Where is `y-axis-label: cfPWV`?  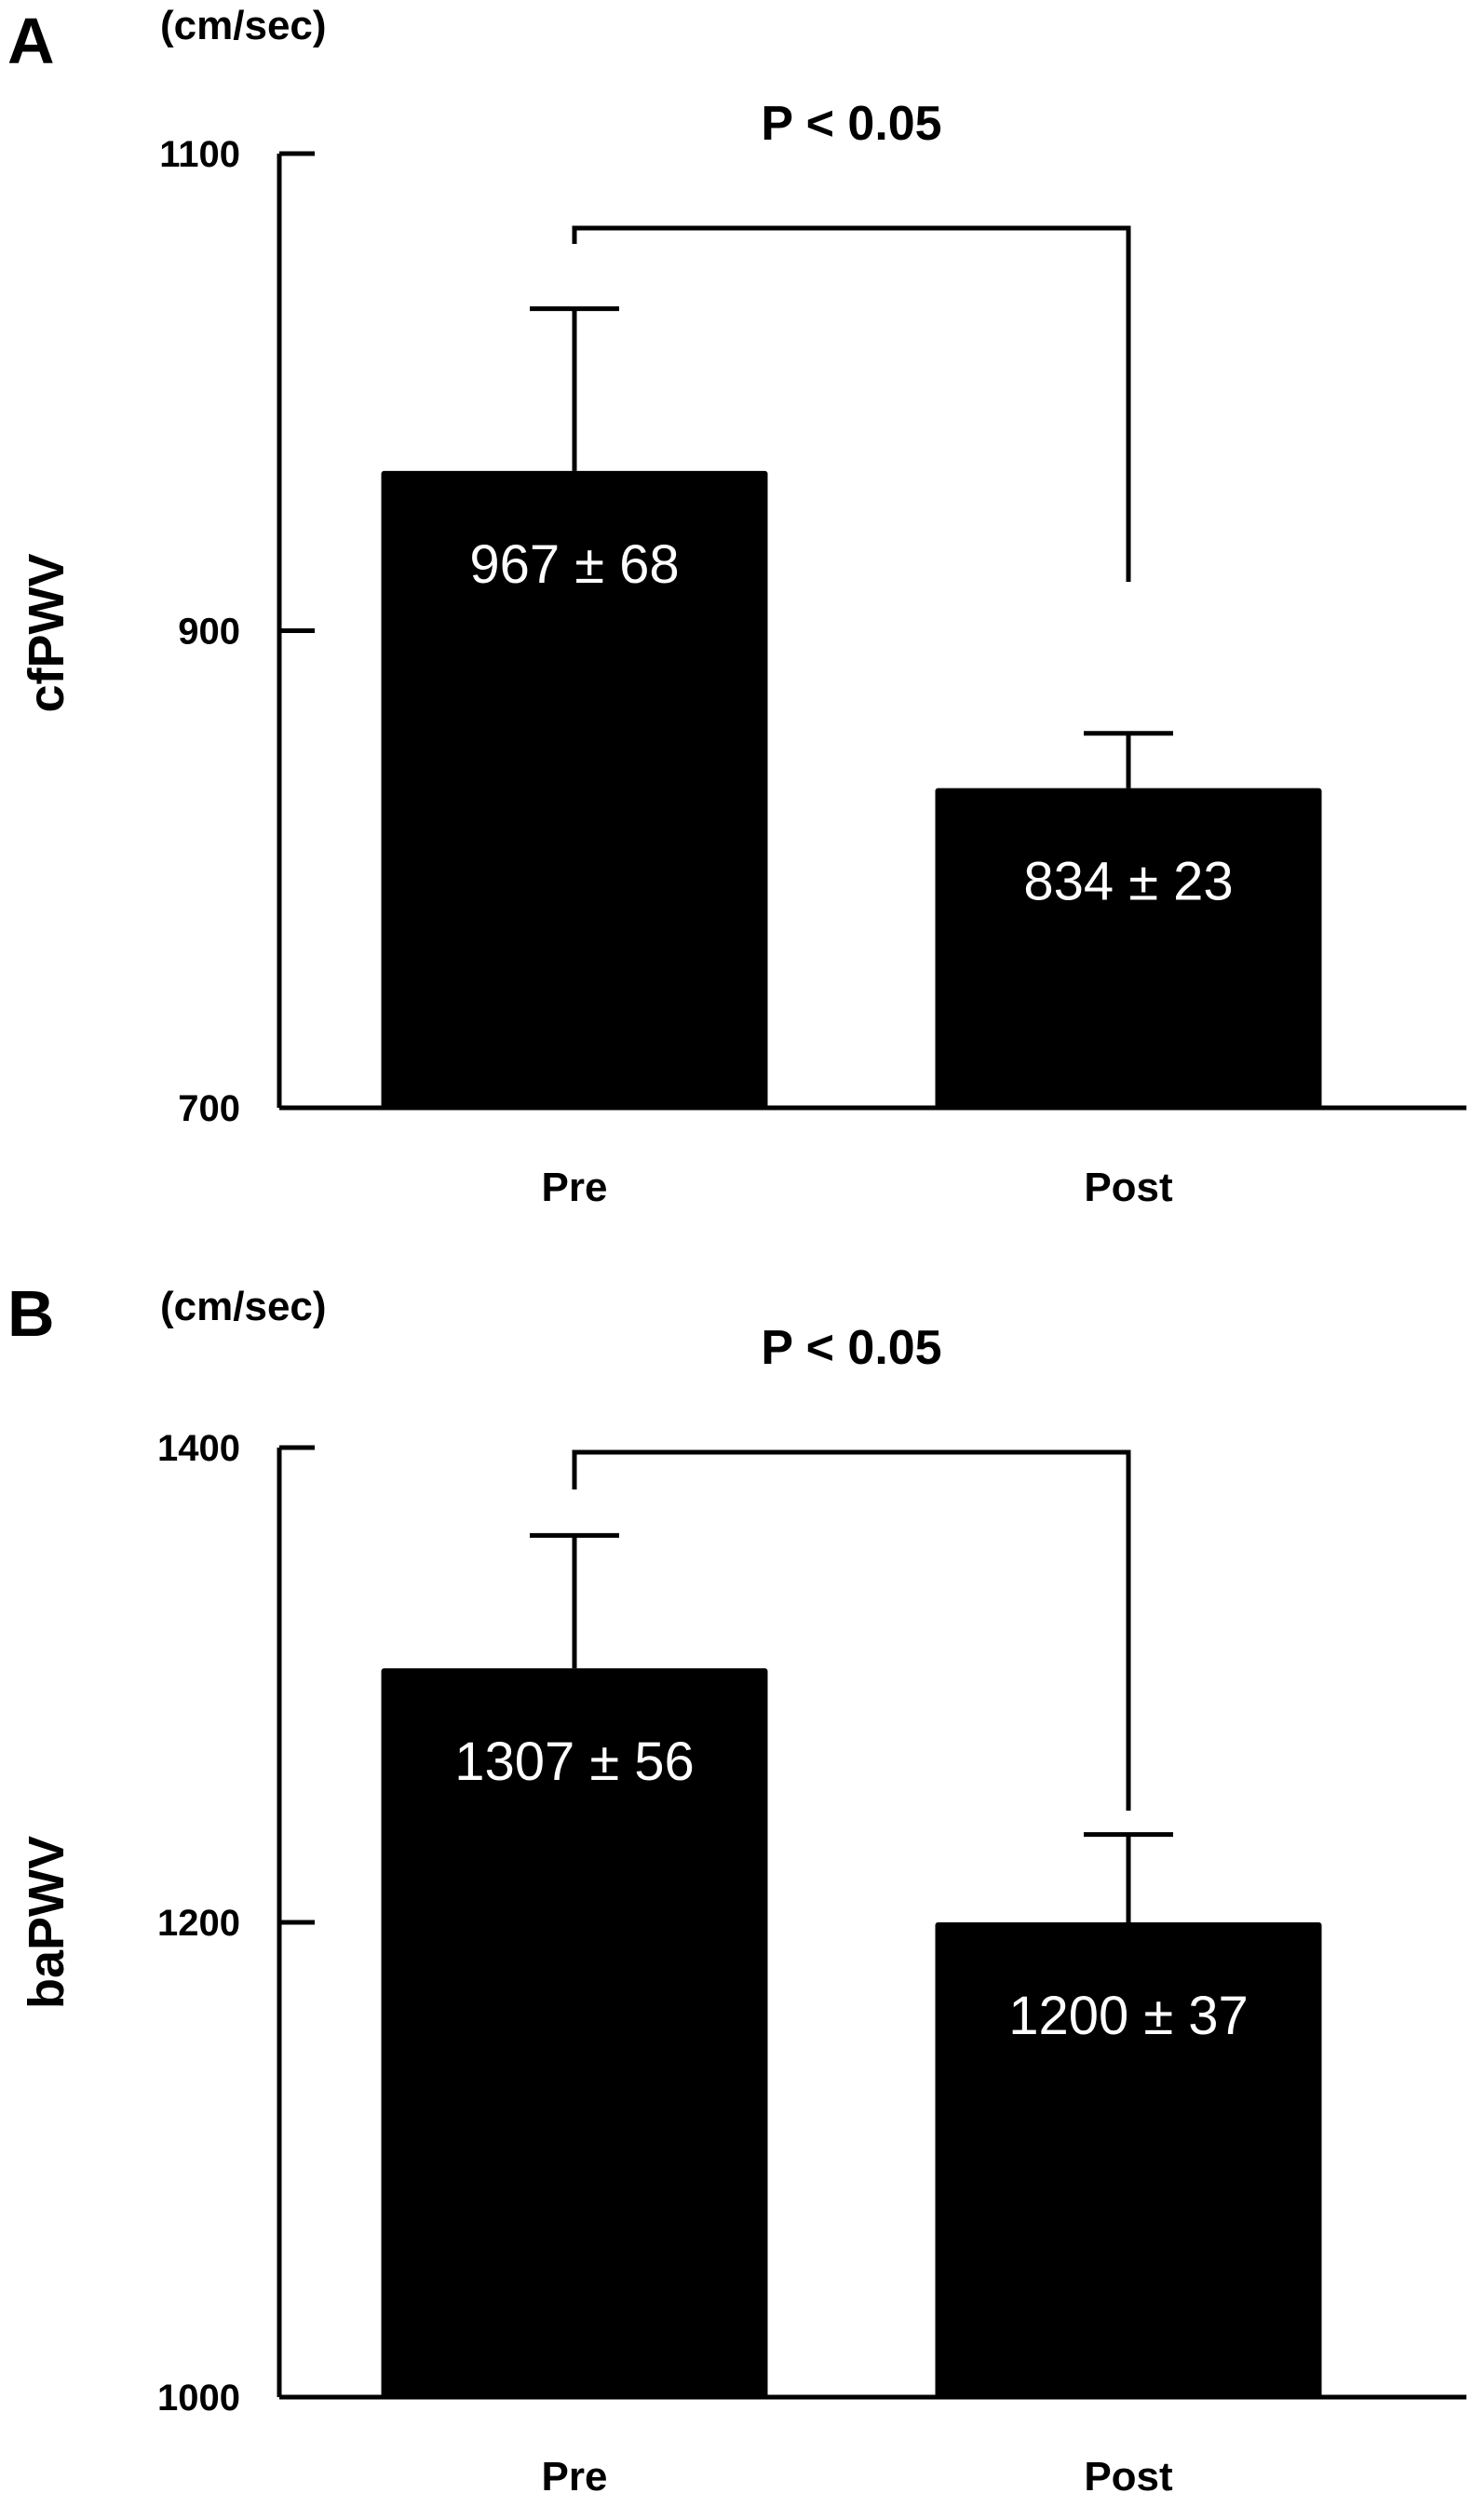
y-axis-label: cfPWV is located at coordinates (46, 632).